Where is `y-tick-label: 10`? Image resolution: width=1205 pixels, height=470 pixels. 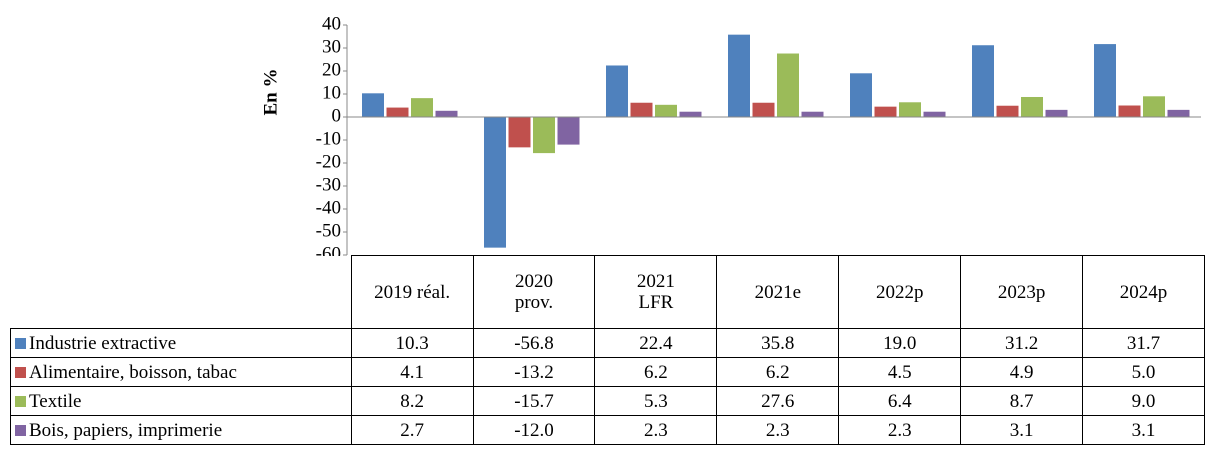 y-tick-label: 10 is located at coordinates (331, 92).